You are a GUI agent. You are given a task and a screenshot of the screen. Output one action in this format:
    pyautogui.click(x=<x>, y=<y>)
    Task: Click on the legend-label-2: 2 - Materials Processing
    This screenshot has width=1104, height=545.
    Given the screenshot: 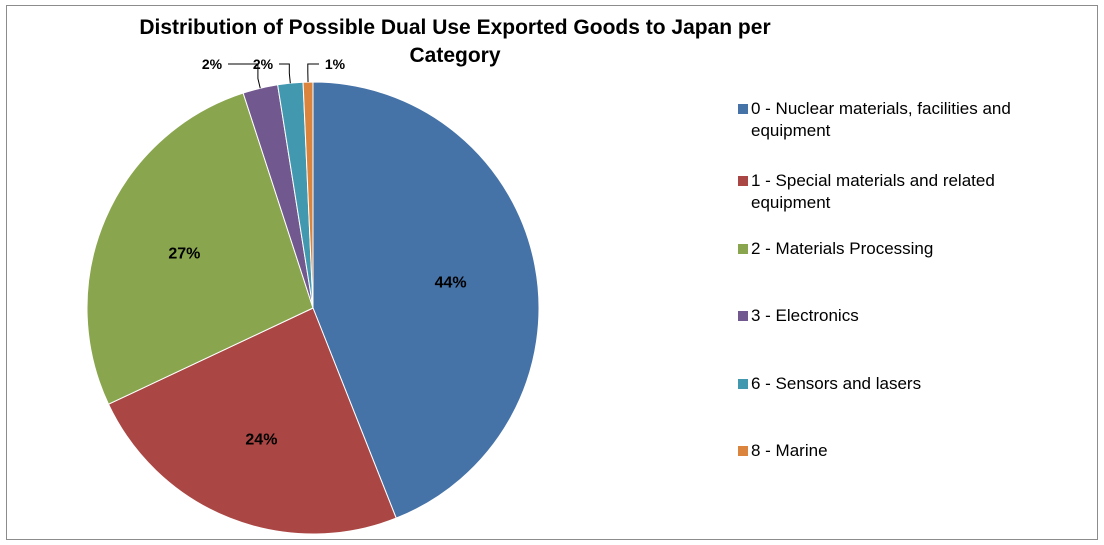 What is the action you would take?
    pyautogui.click(x=909, y=249)
    